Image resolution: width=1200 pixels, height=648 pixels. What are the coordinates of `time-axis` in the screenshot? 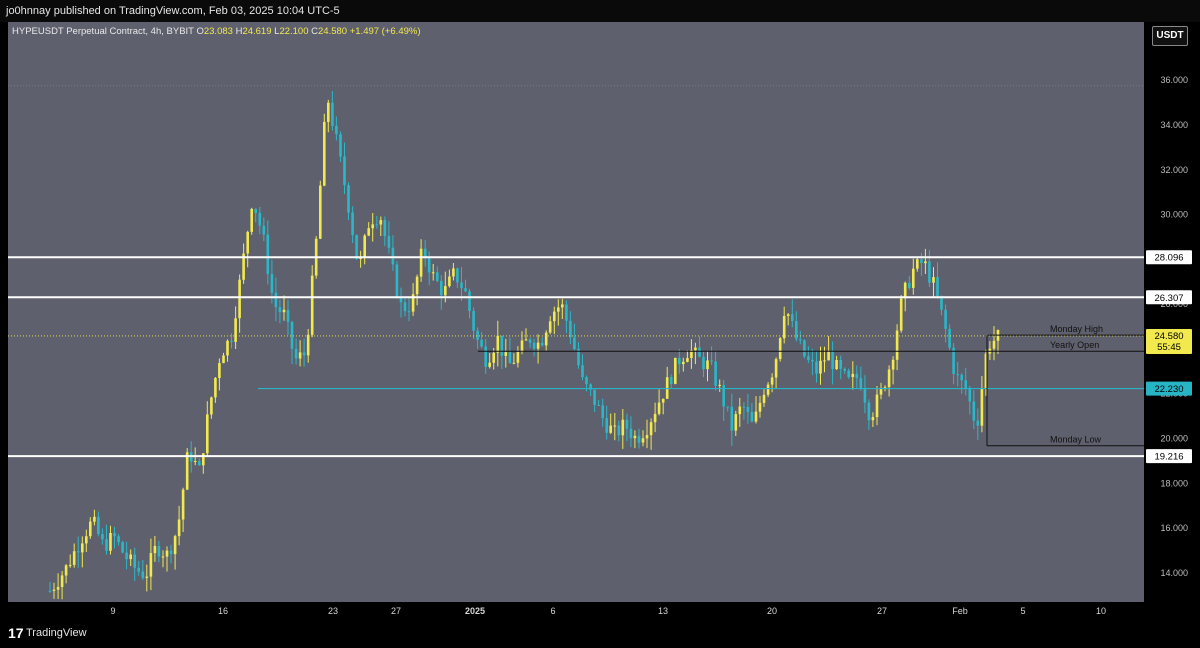 It's located at (601, 610).